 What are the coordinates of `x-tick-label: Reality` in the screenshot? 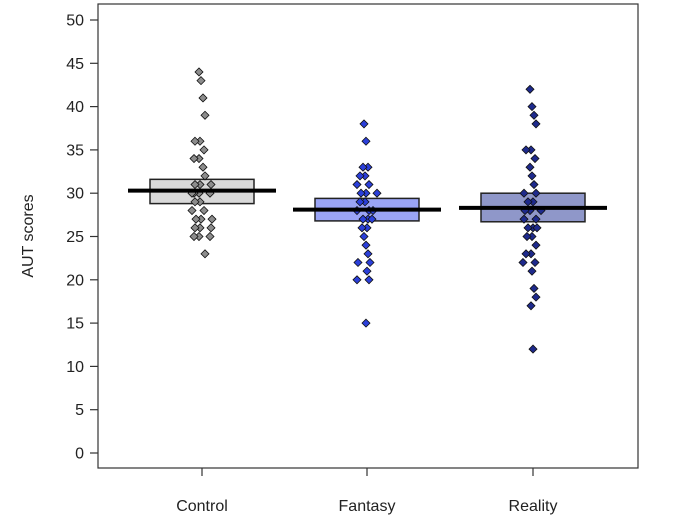 It's located at (533, 506).